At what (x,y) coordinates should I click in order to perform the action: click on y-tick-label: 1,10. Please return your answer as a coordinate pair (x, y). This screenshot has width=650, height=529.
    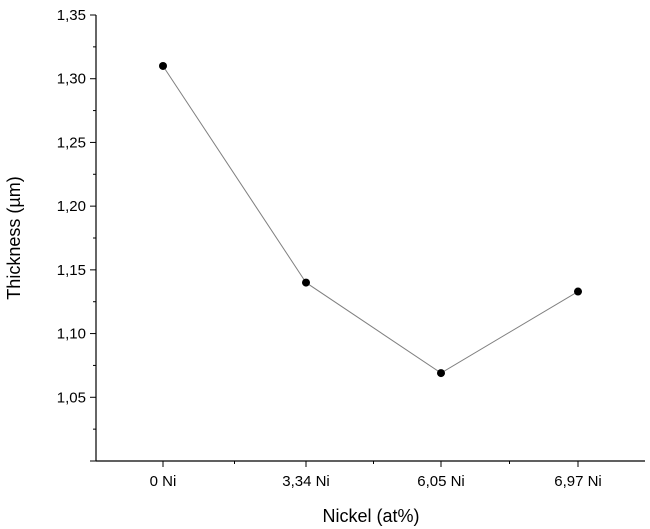
    Looking at the image, I should click on (71, 334).